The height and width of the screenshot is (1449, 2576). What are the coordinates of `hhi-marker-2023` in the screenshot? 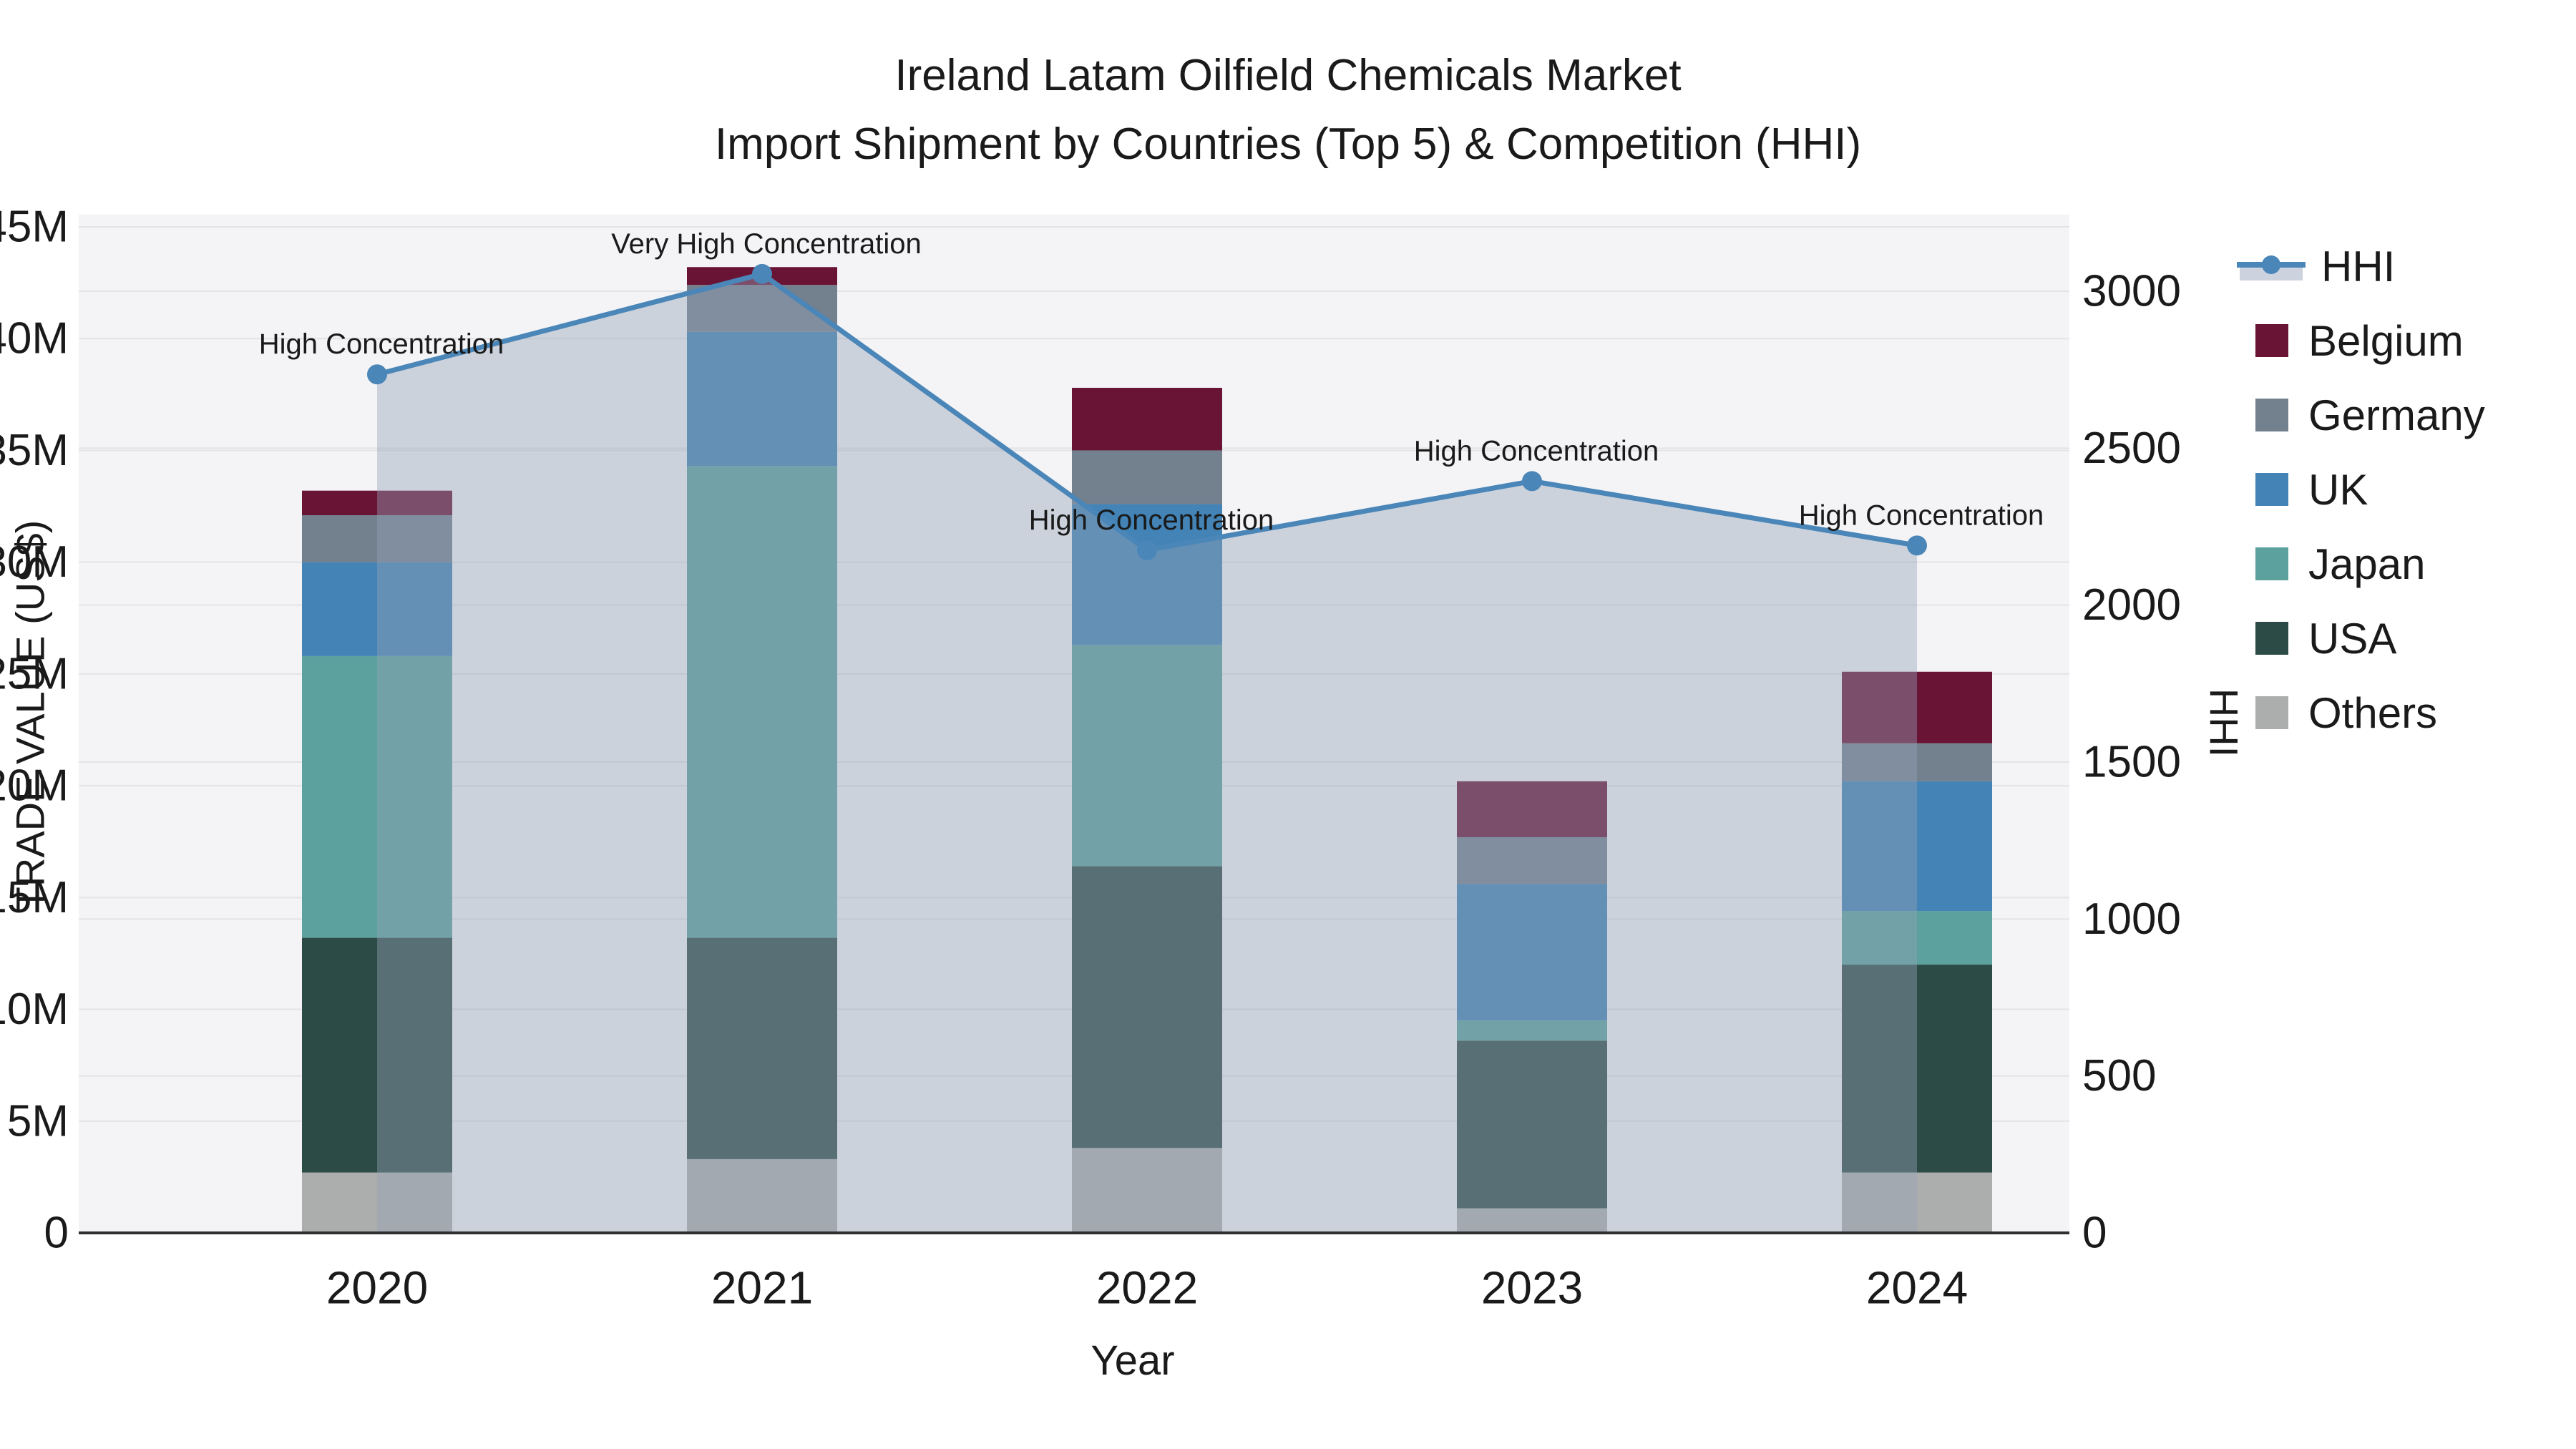 It's located at (1532, 481).